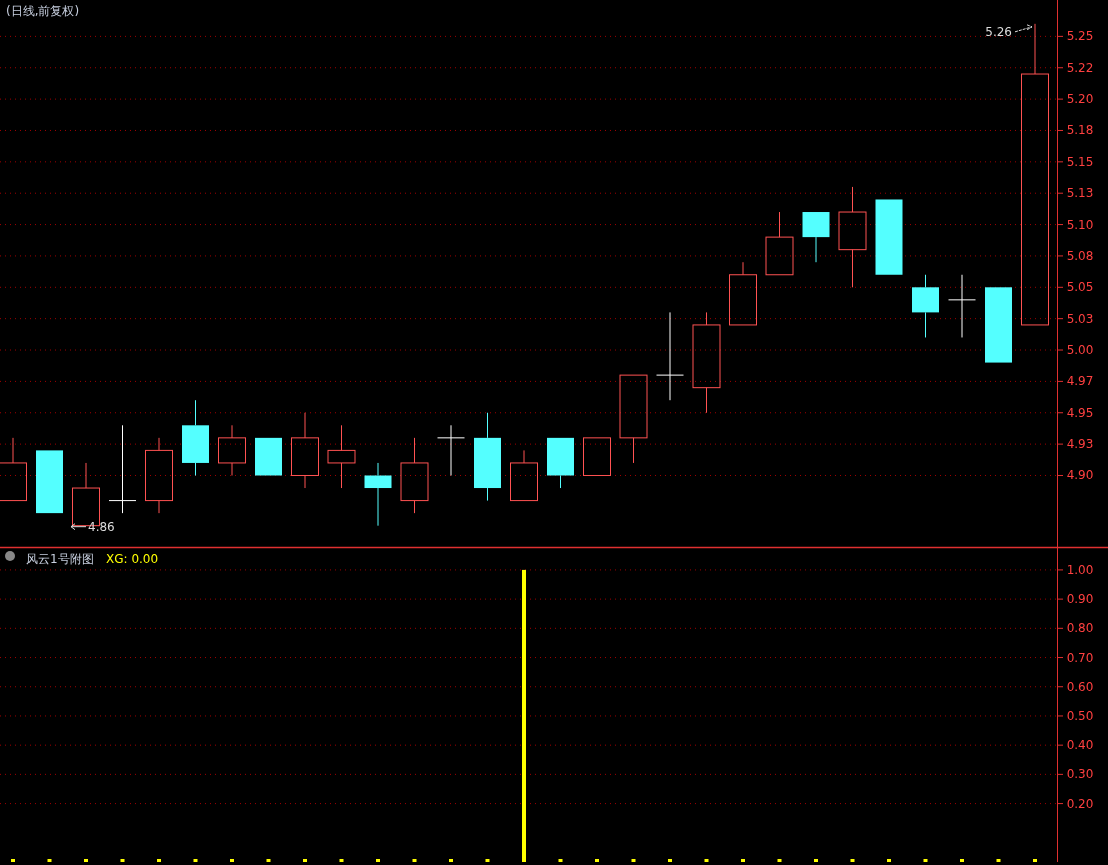 This screenshot has height=865, width=1108. Describe the element at coordinates (1080, 36) in the screenshot. I see `y-tick-label: 5.25` at that location.